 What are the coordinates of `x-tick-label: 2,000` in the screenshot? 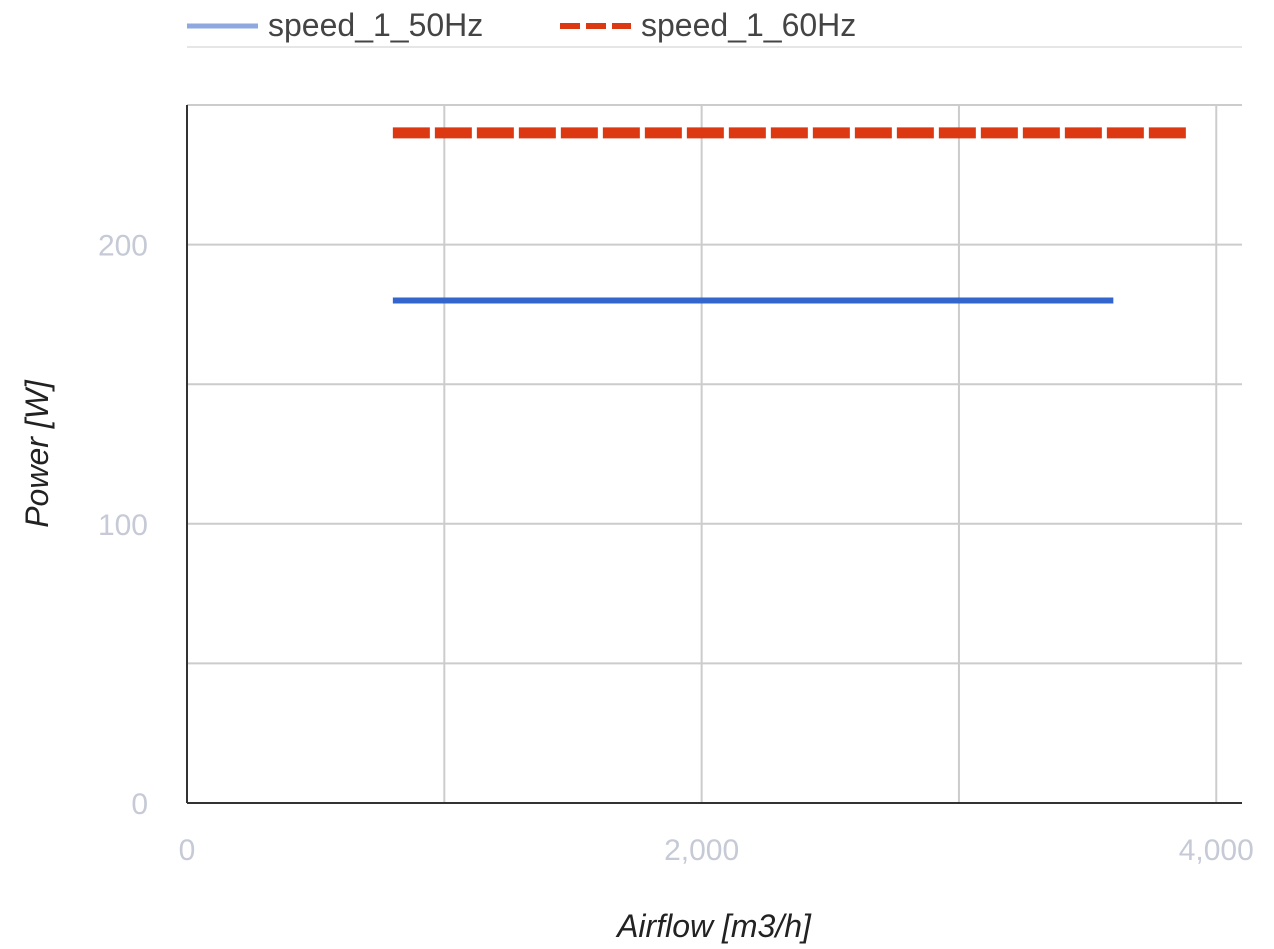 It's located at (701, 850).